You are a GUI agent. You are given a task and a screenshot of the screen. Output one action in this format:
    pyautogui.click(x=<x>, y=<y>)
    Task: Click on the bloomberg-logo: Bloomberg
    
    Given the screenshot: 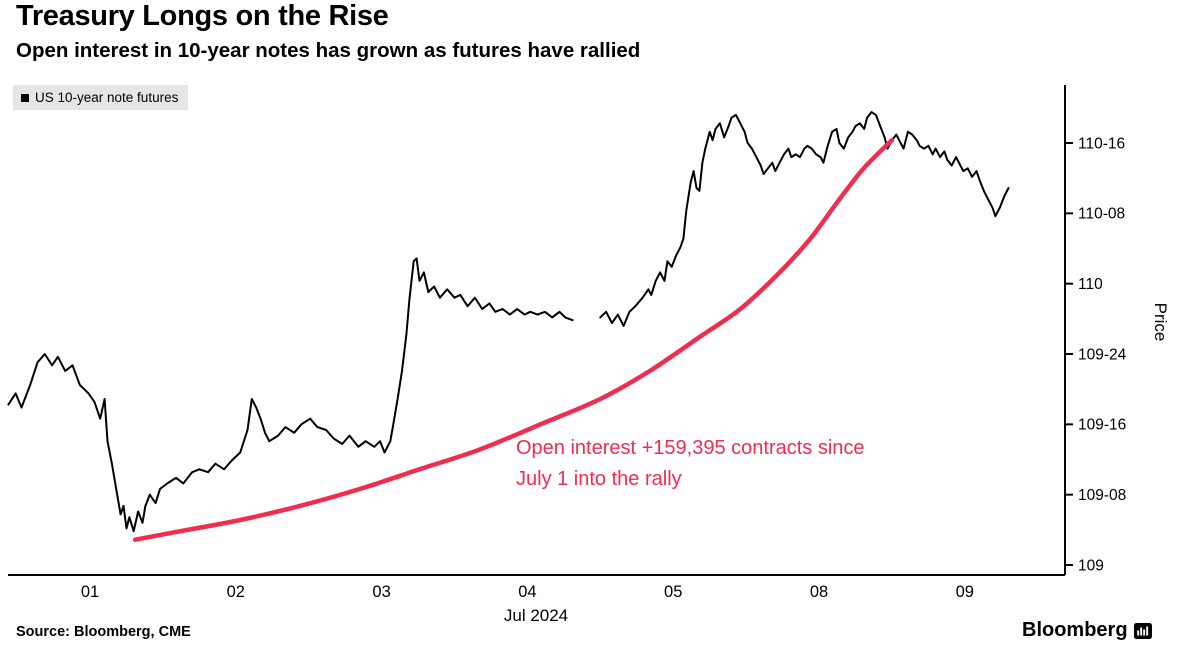 What is the action you would take?
    pyautogui.click(x=1087, y=630)
    